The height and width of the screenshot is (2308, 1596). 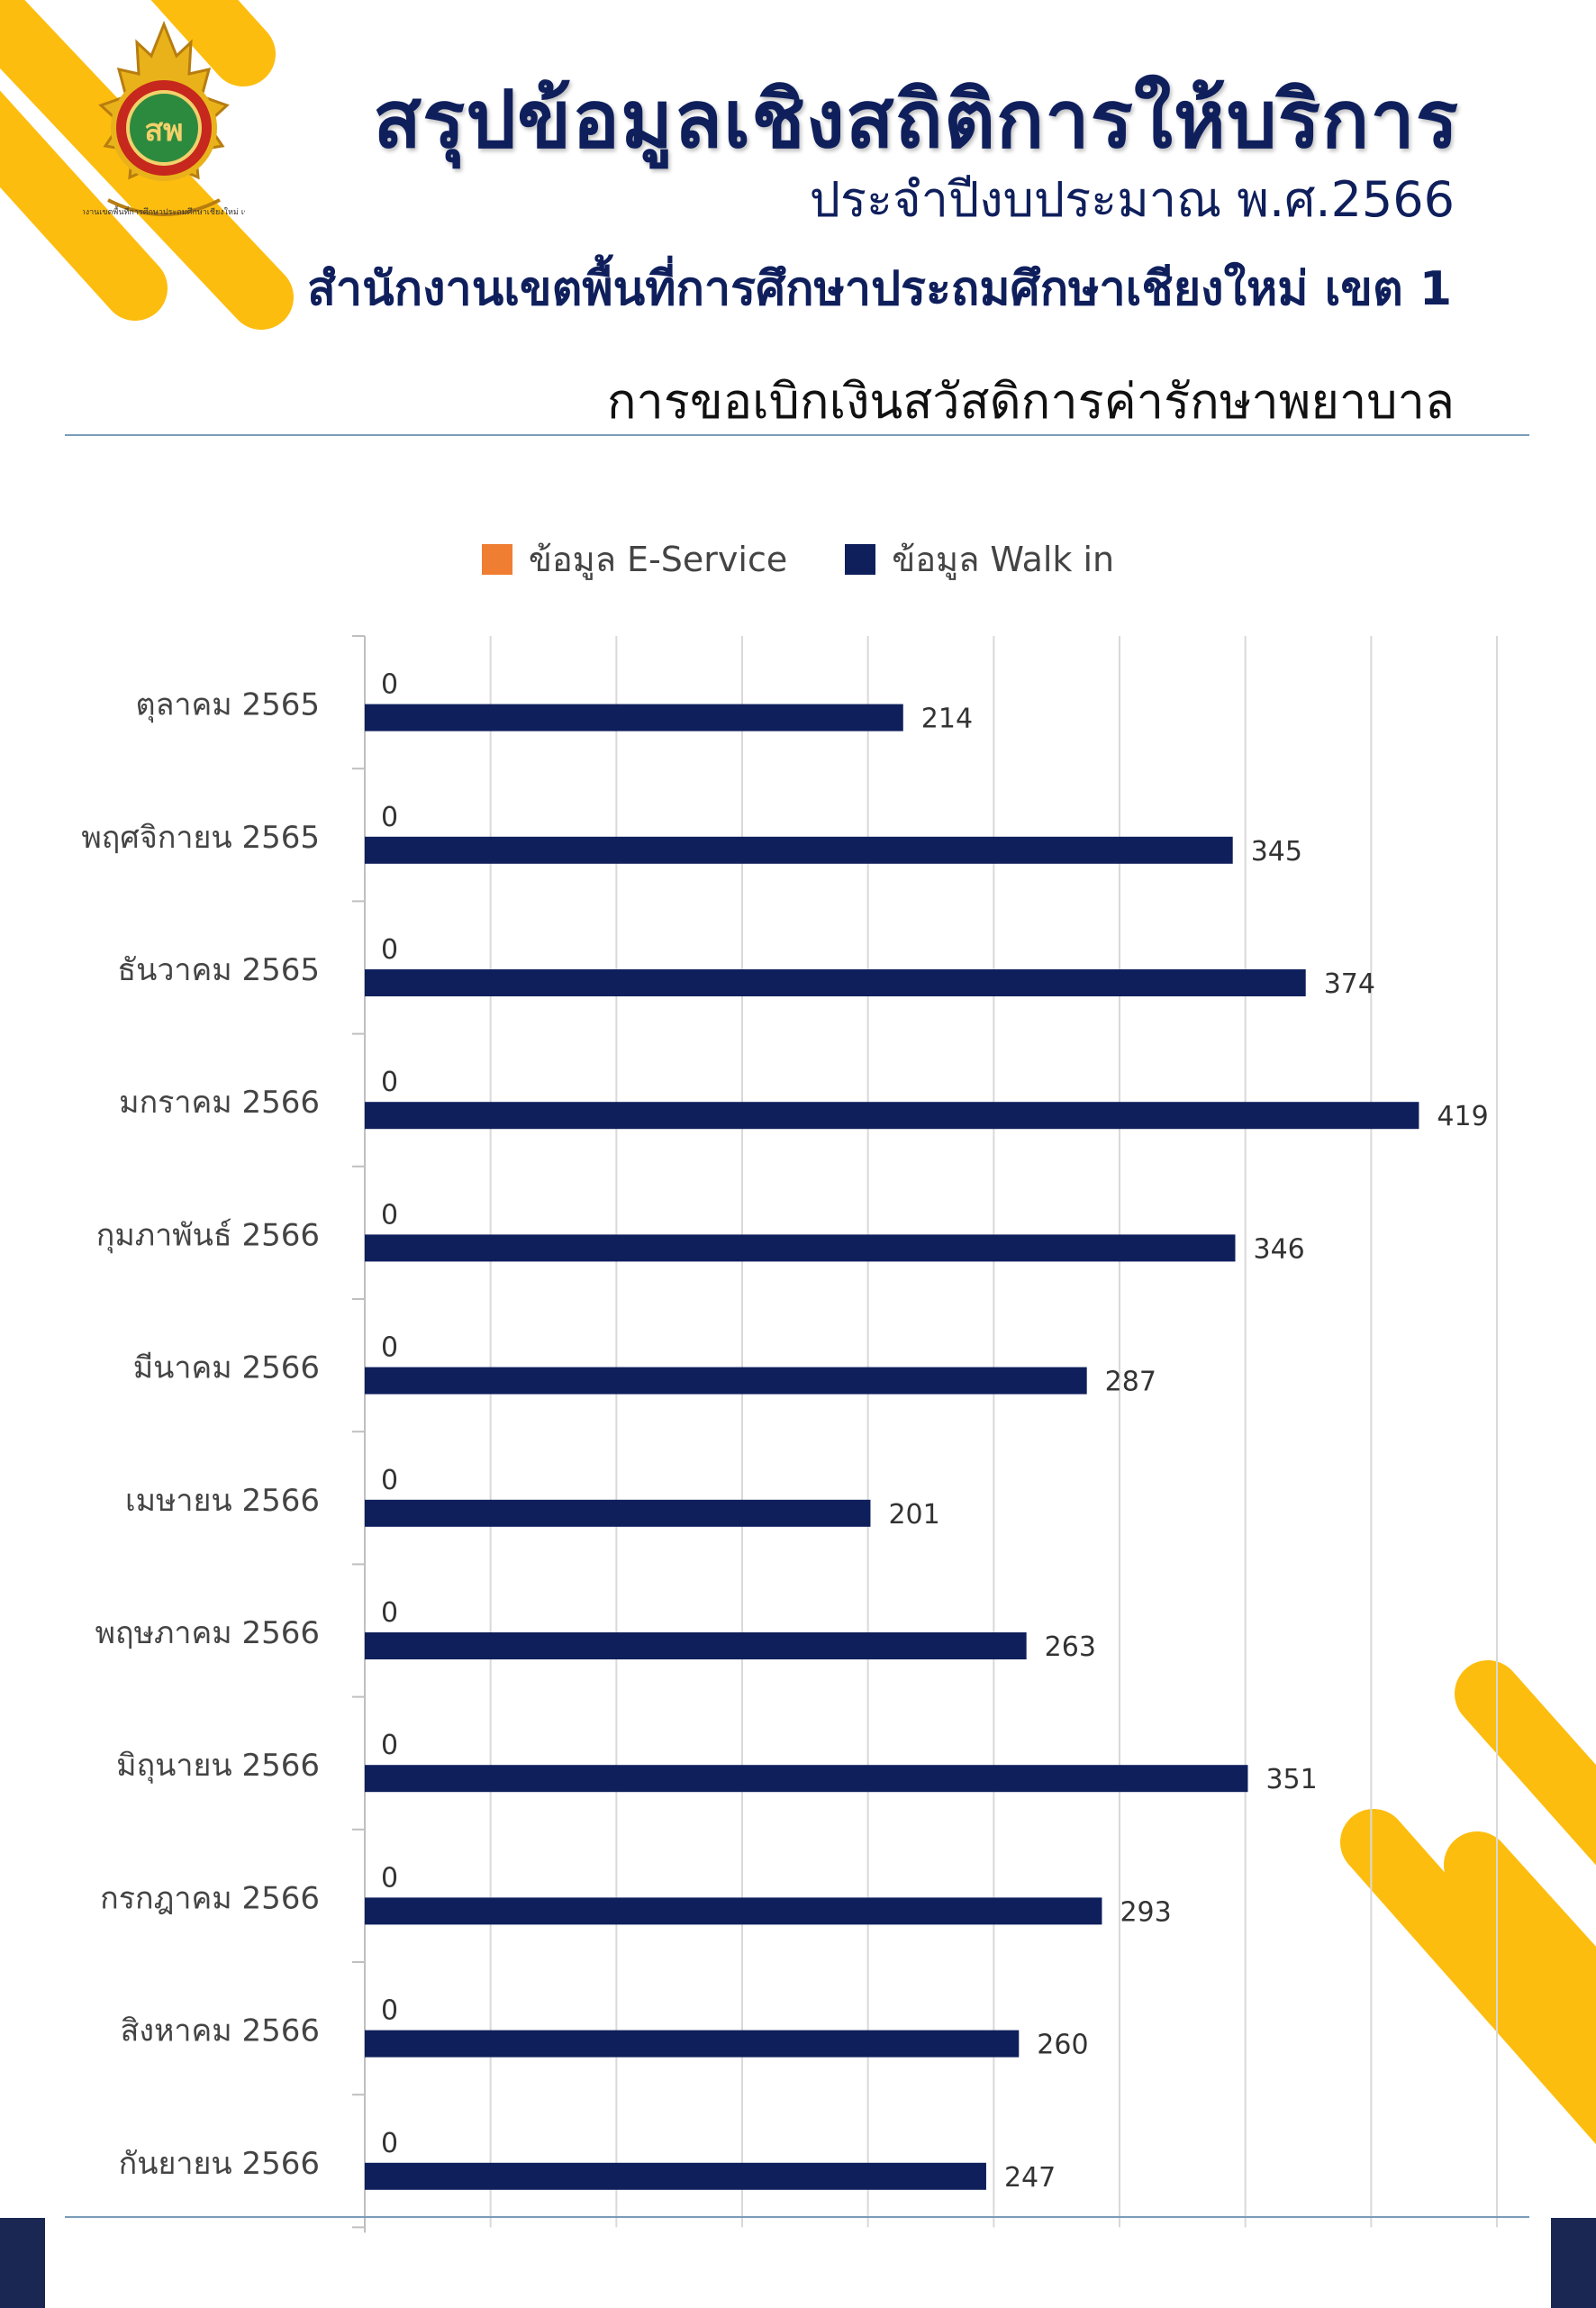 I want to click on data-label-walkin: 263, so click(x=1070, y=1647).